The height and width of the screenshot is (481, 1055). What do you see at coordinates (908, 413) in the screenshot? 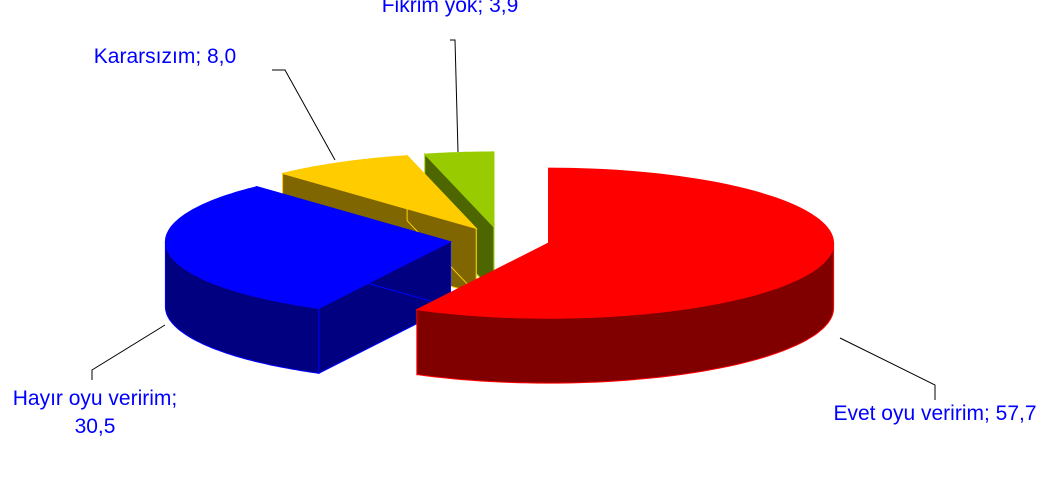
I see `label-part: Evet oyu veririm` at bounding box center [908, 413].